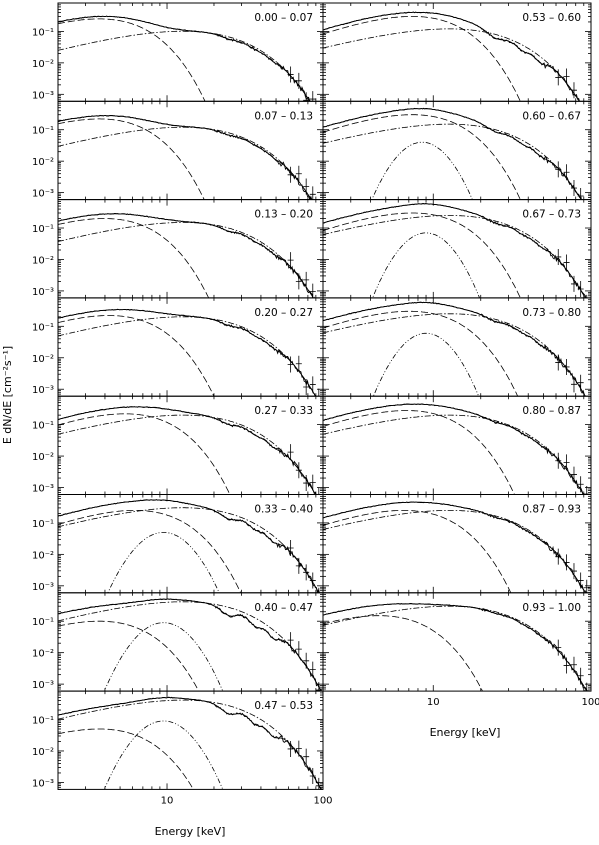 The height and width of the screenshot is (845, 599). I want to click on panel-9: 0.60 – 0.67, so click(457, 150).